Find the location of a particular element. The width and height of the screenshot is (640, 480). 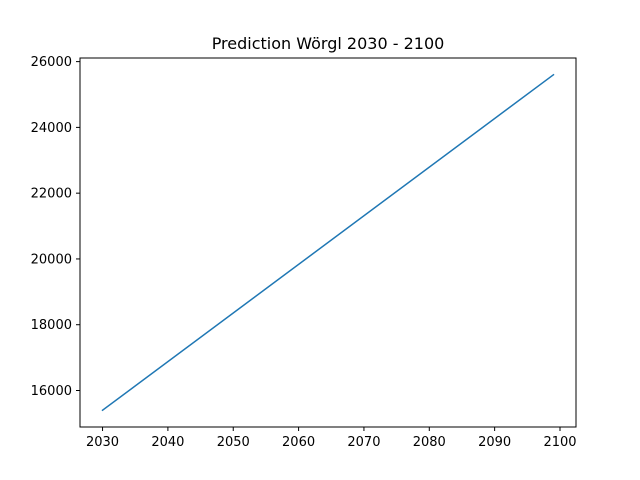

chart-title: Prediction Wörgl 2030 - 2100 is located at coordinates (328, 43).